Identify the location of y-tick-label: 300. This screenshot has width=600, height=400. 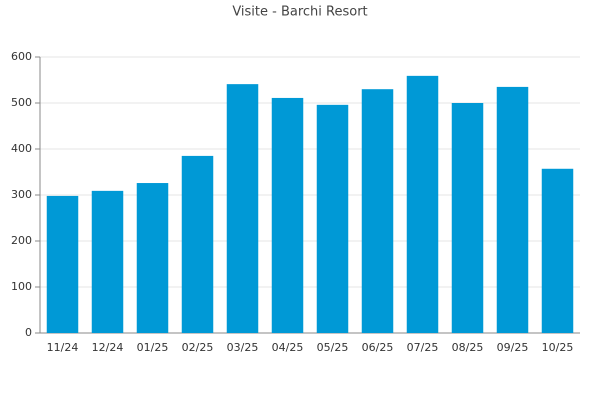
(21, 194).